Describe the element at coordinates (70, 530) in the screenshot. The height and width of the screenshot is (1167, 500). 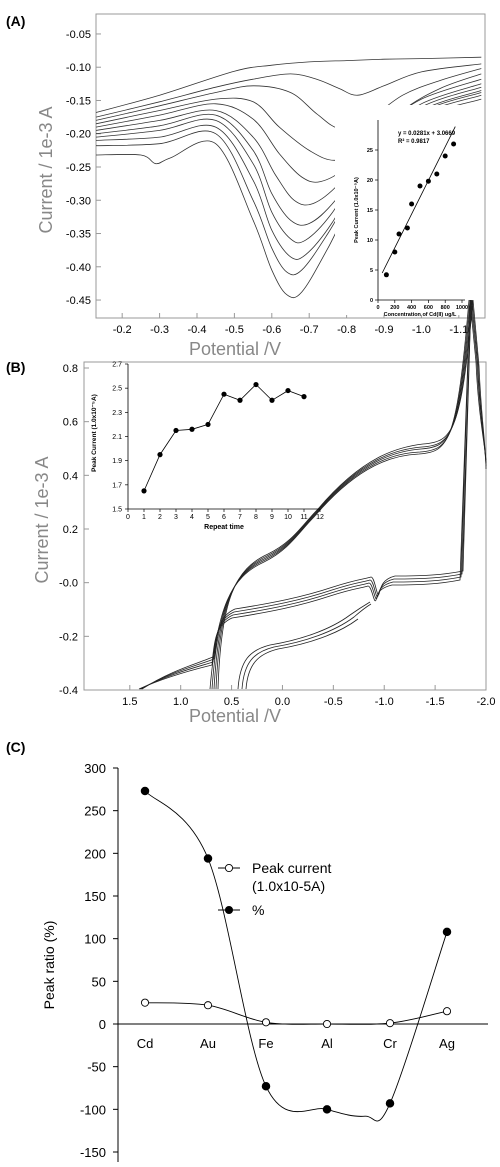
I see `y-tick-label: 0.2` at that location.